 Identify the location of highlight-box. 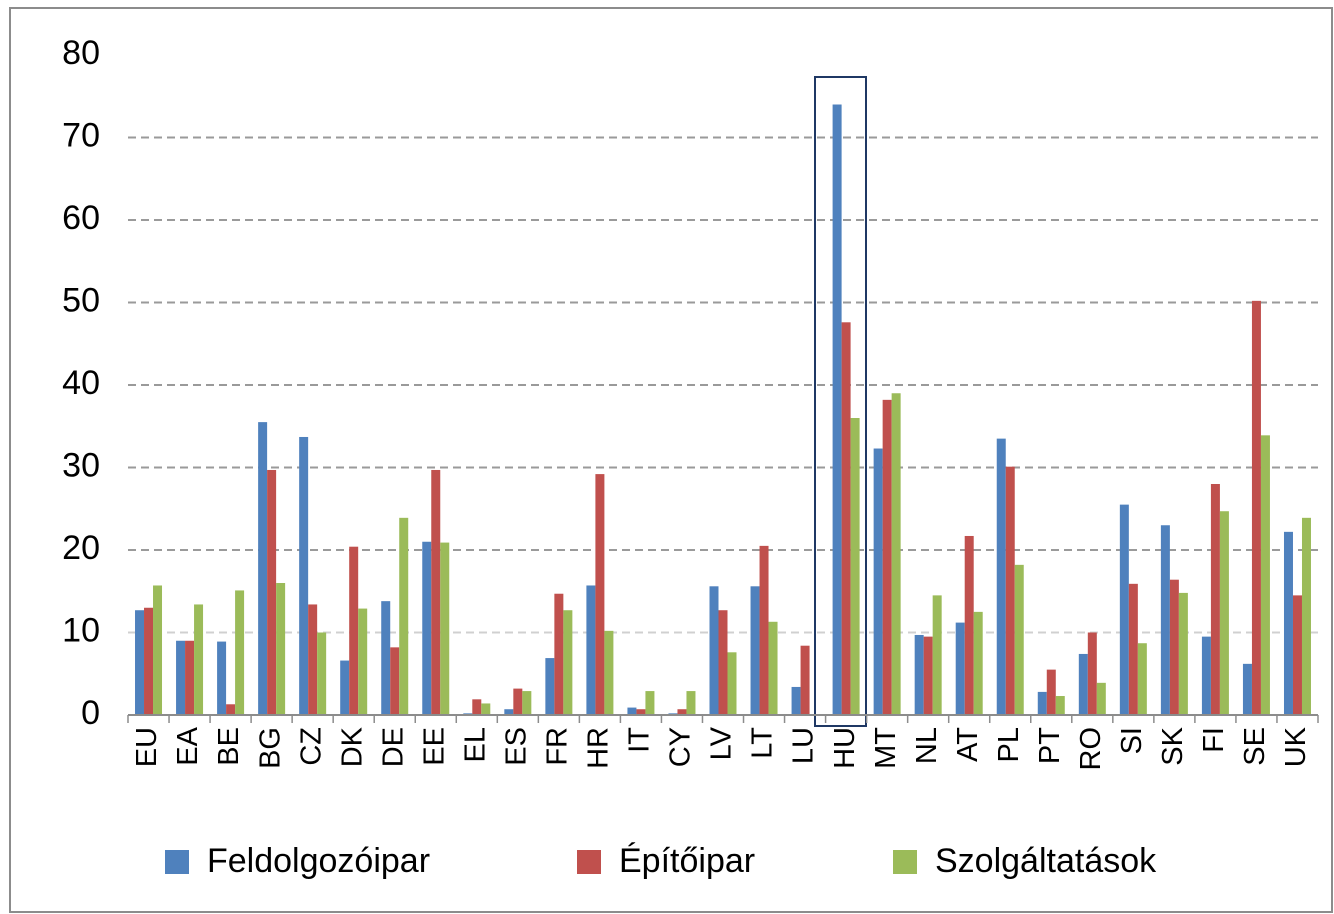
(840, 401).